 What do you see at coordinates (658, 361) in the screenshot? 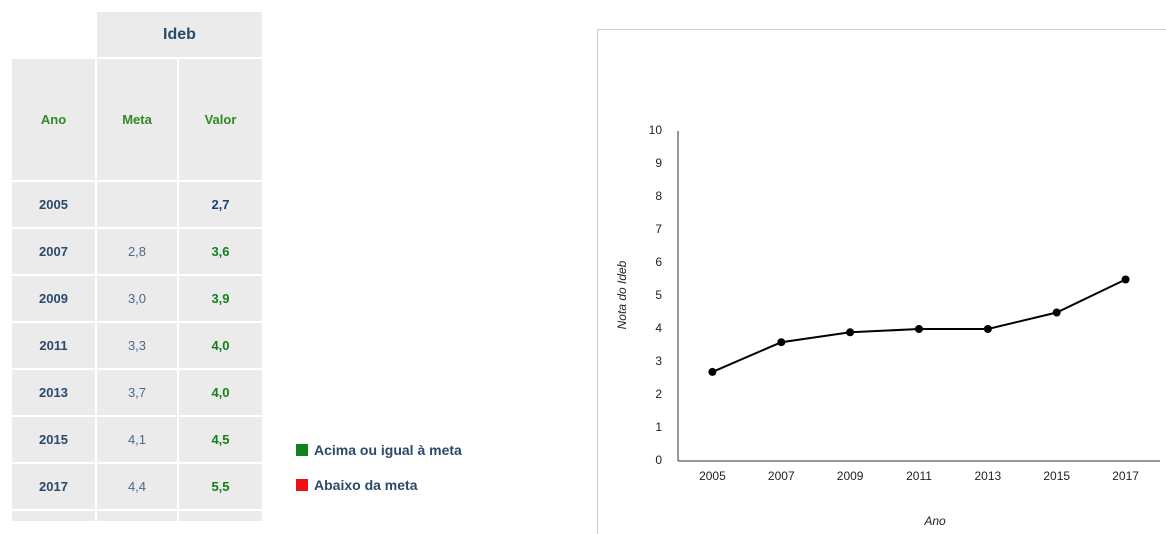
I see `y-tick-label: 3` at bounding box center [658, 361].